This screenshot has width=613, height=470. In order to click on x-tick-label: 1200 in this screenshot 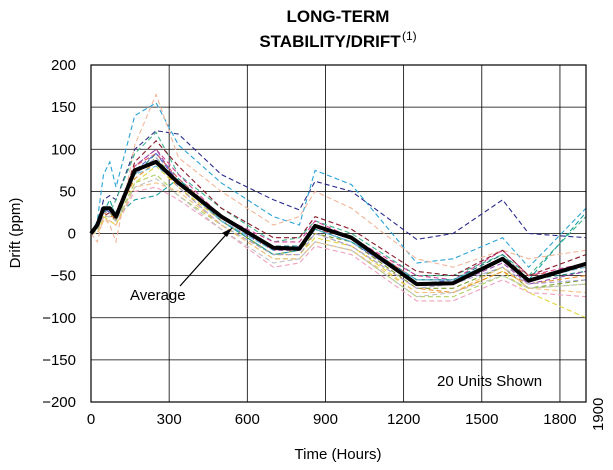, I will do `click(403, 419)`.